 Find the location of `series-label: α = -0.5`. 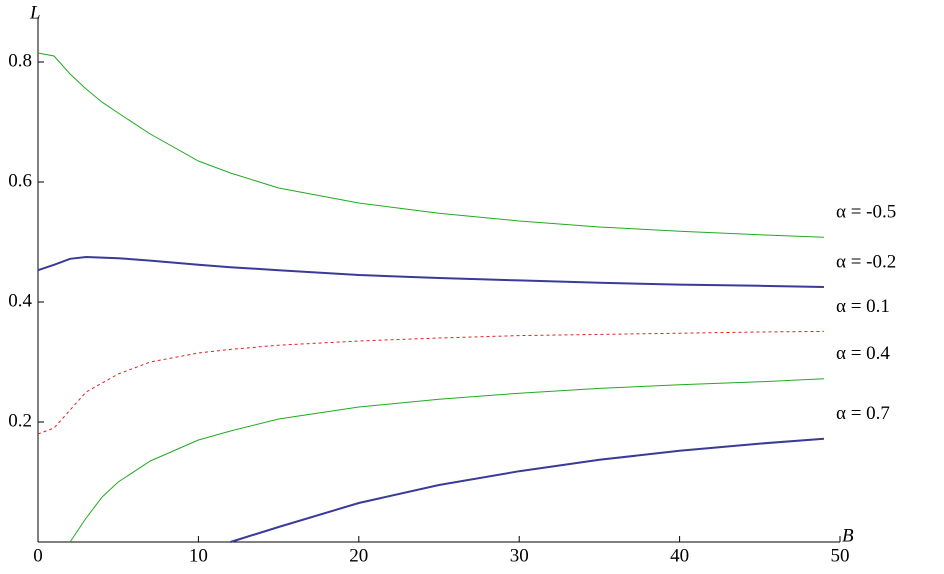

series-label: α = -0.5 is located at coordinates (866, 212).